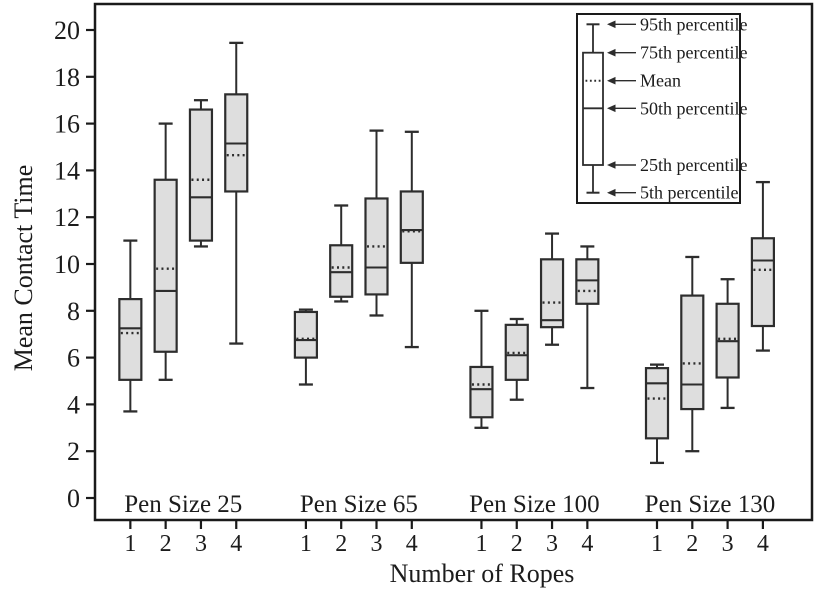 This screenshot has width=820, height=595. Describe the element at coordinates (73, 404) in the screenshot. I see `y-tick-label: 4` at that location.